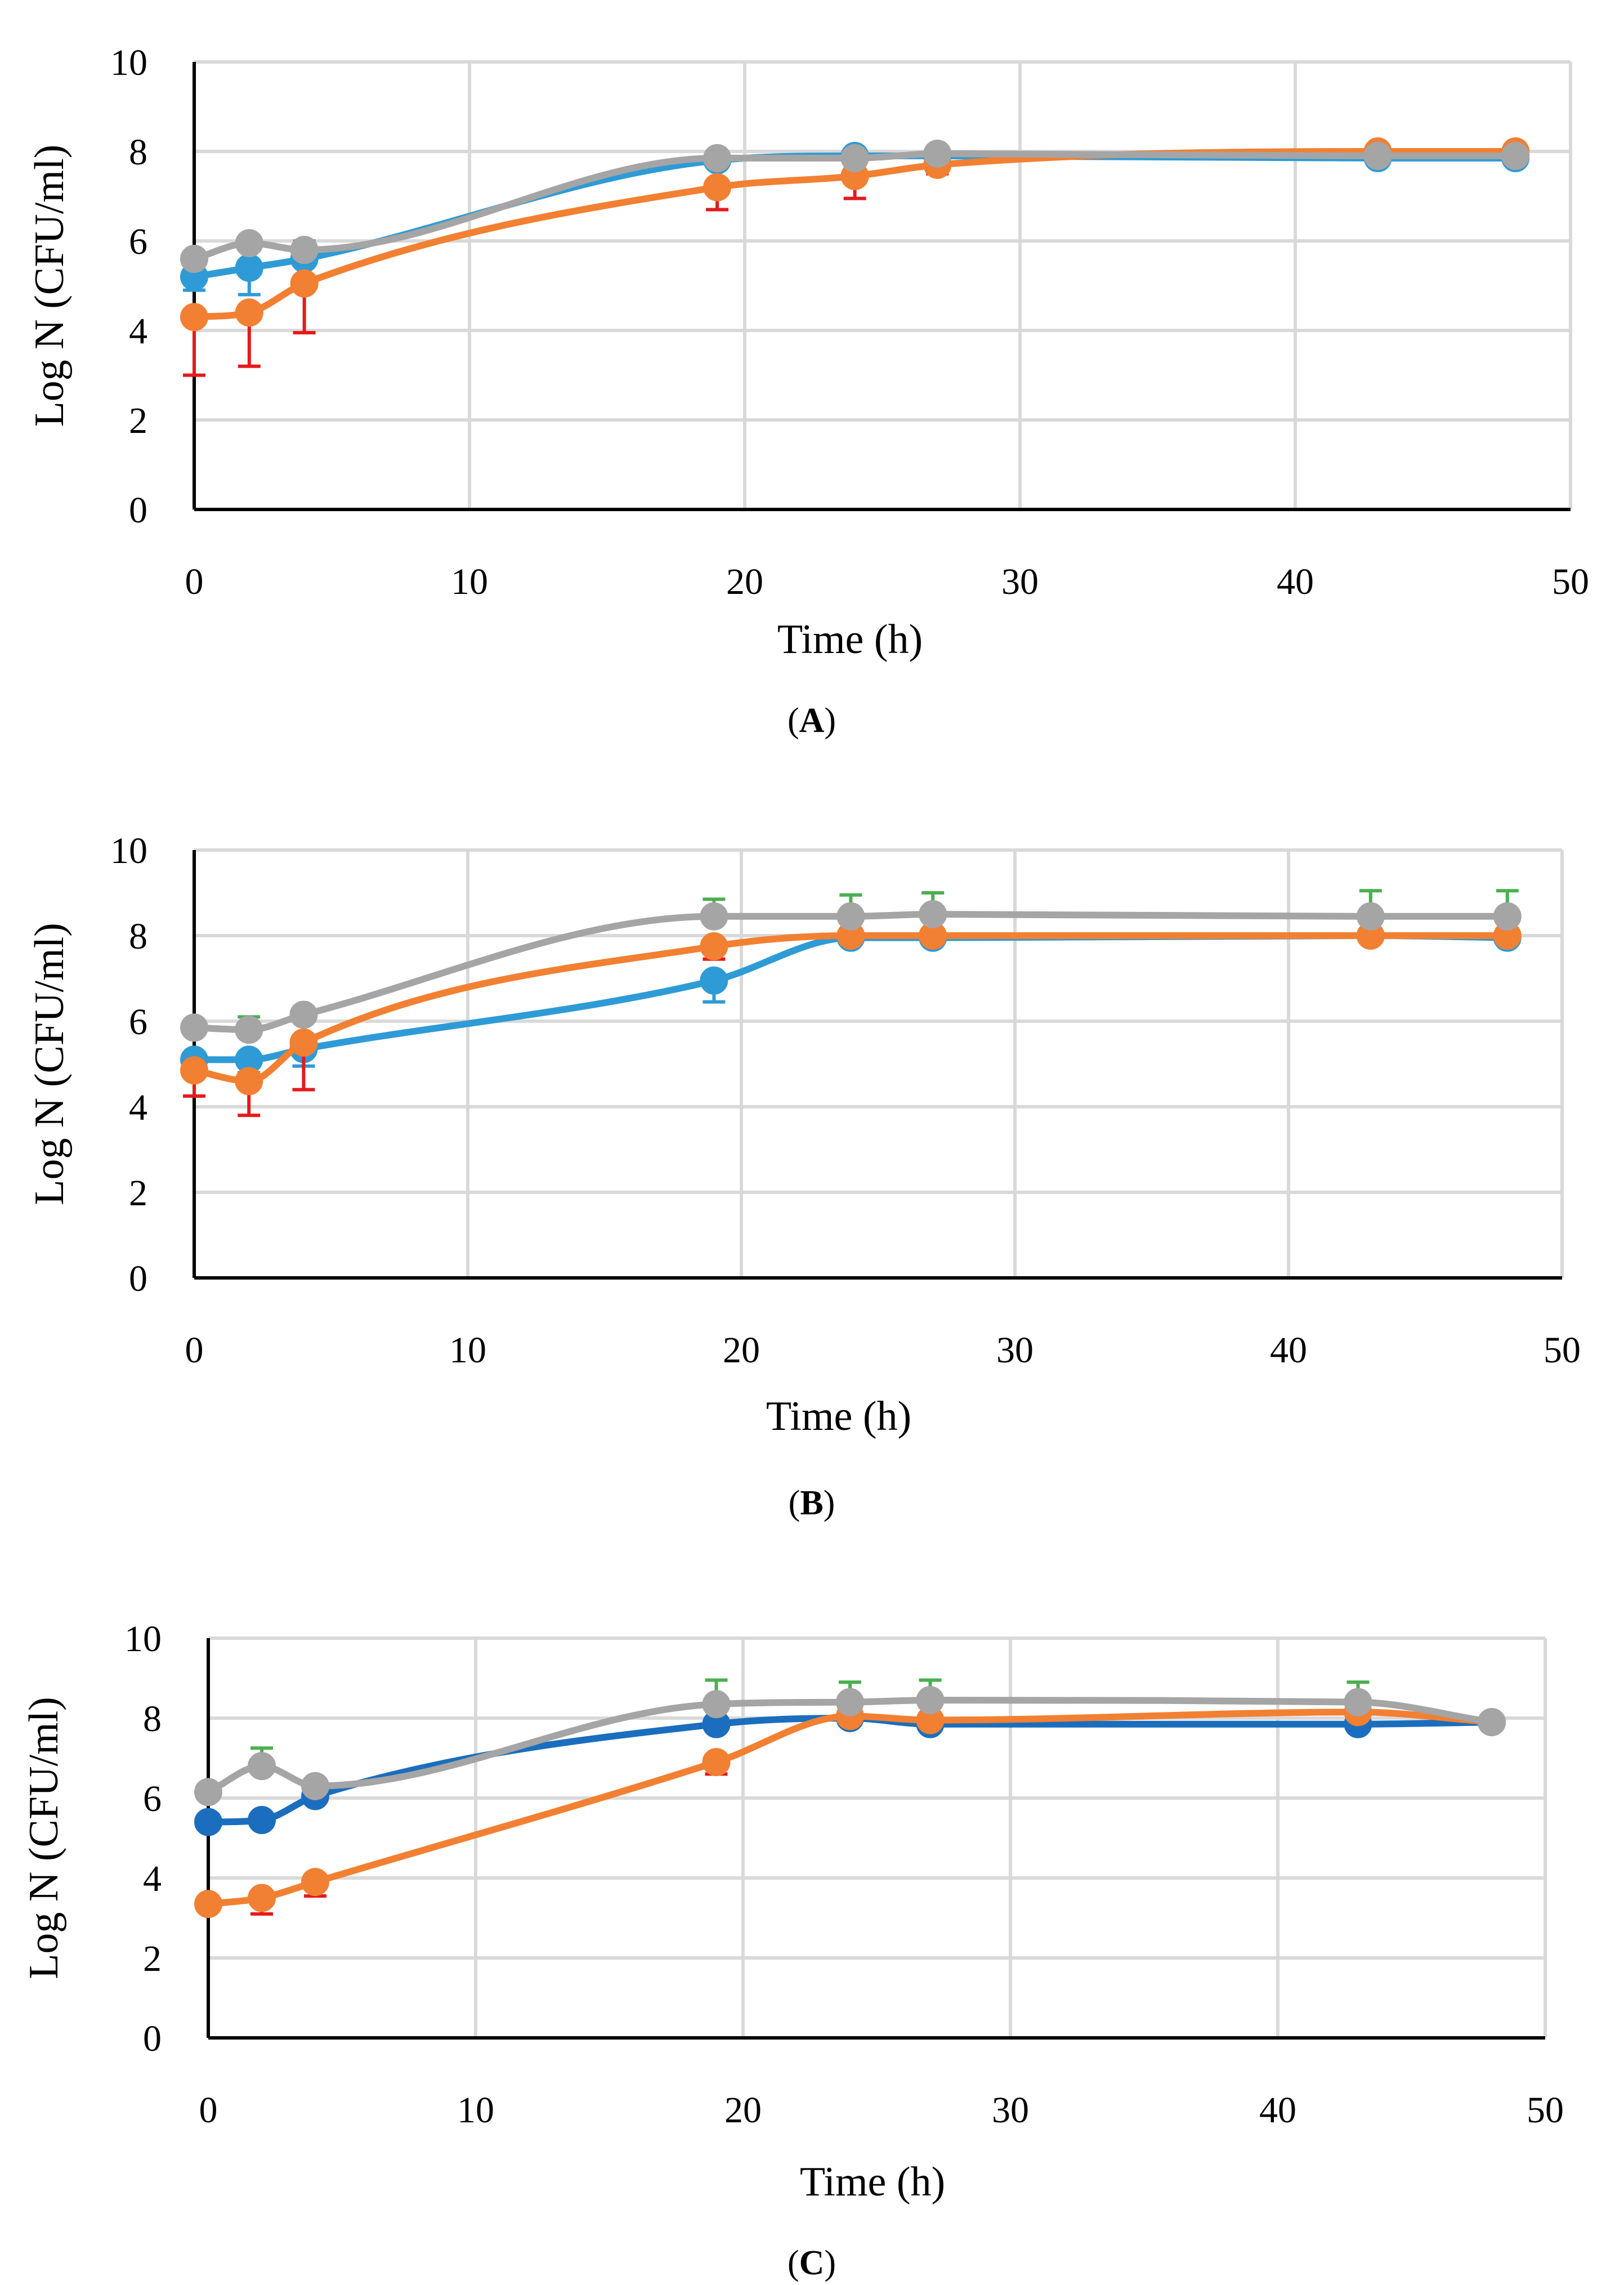 The width and height of the screenshot is (1624, 2285). I want to click on panel-label-letter: C, so click(812, 2263).